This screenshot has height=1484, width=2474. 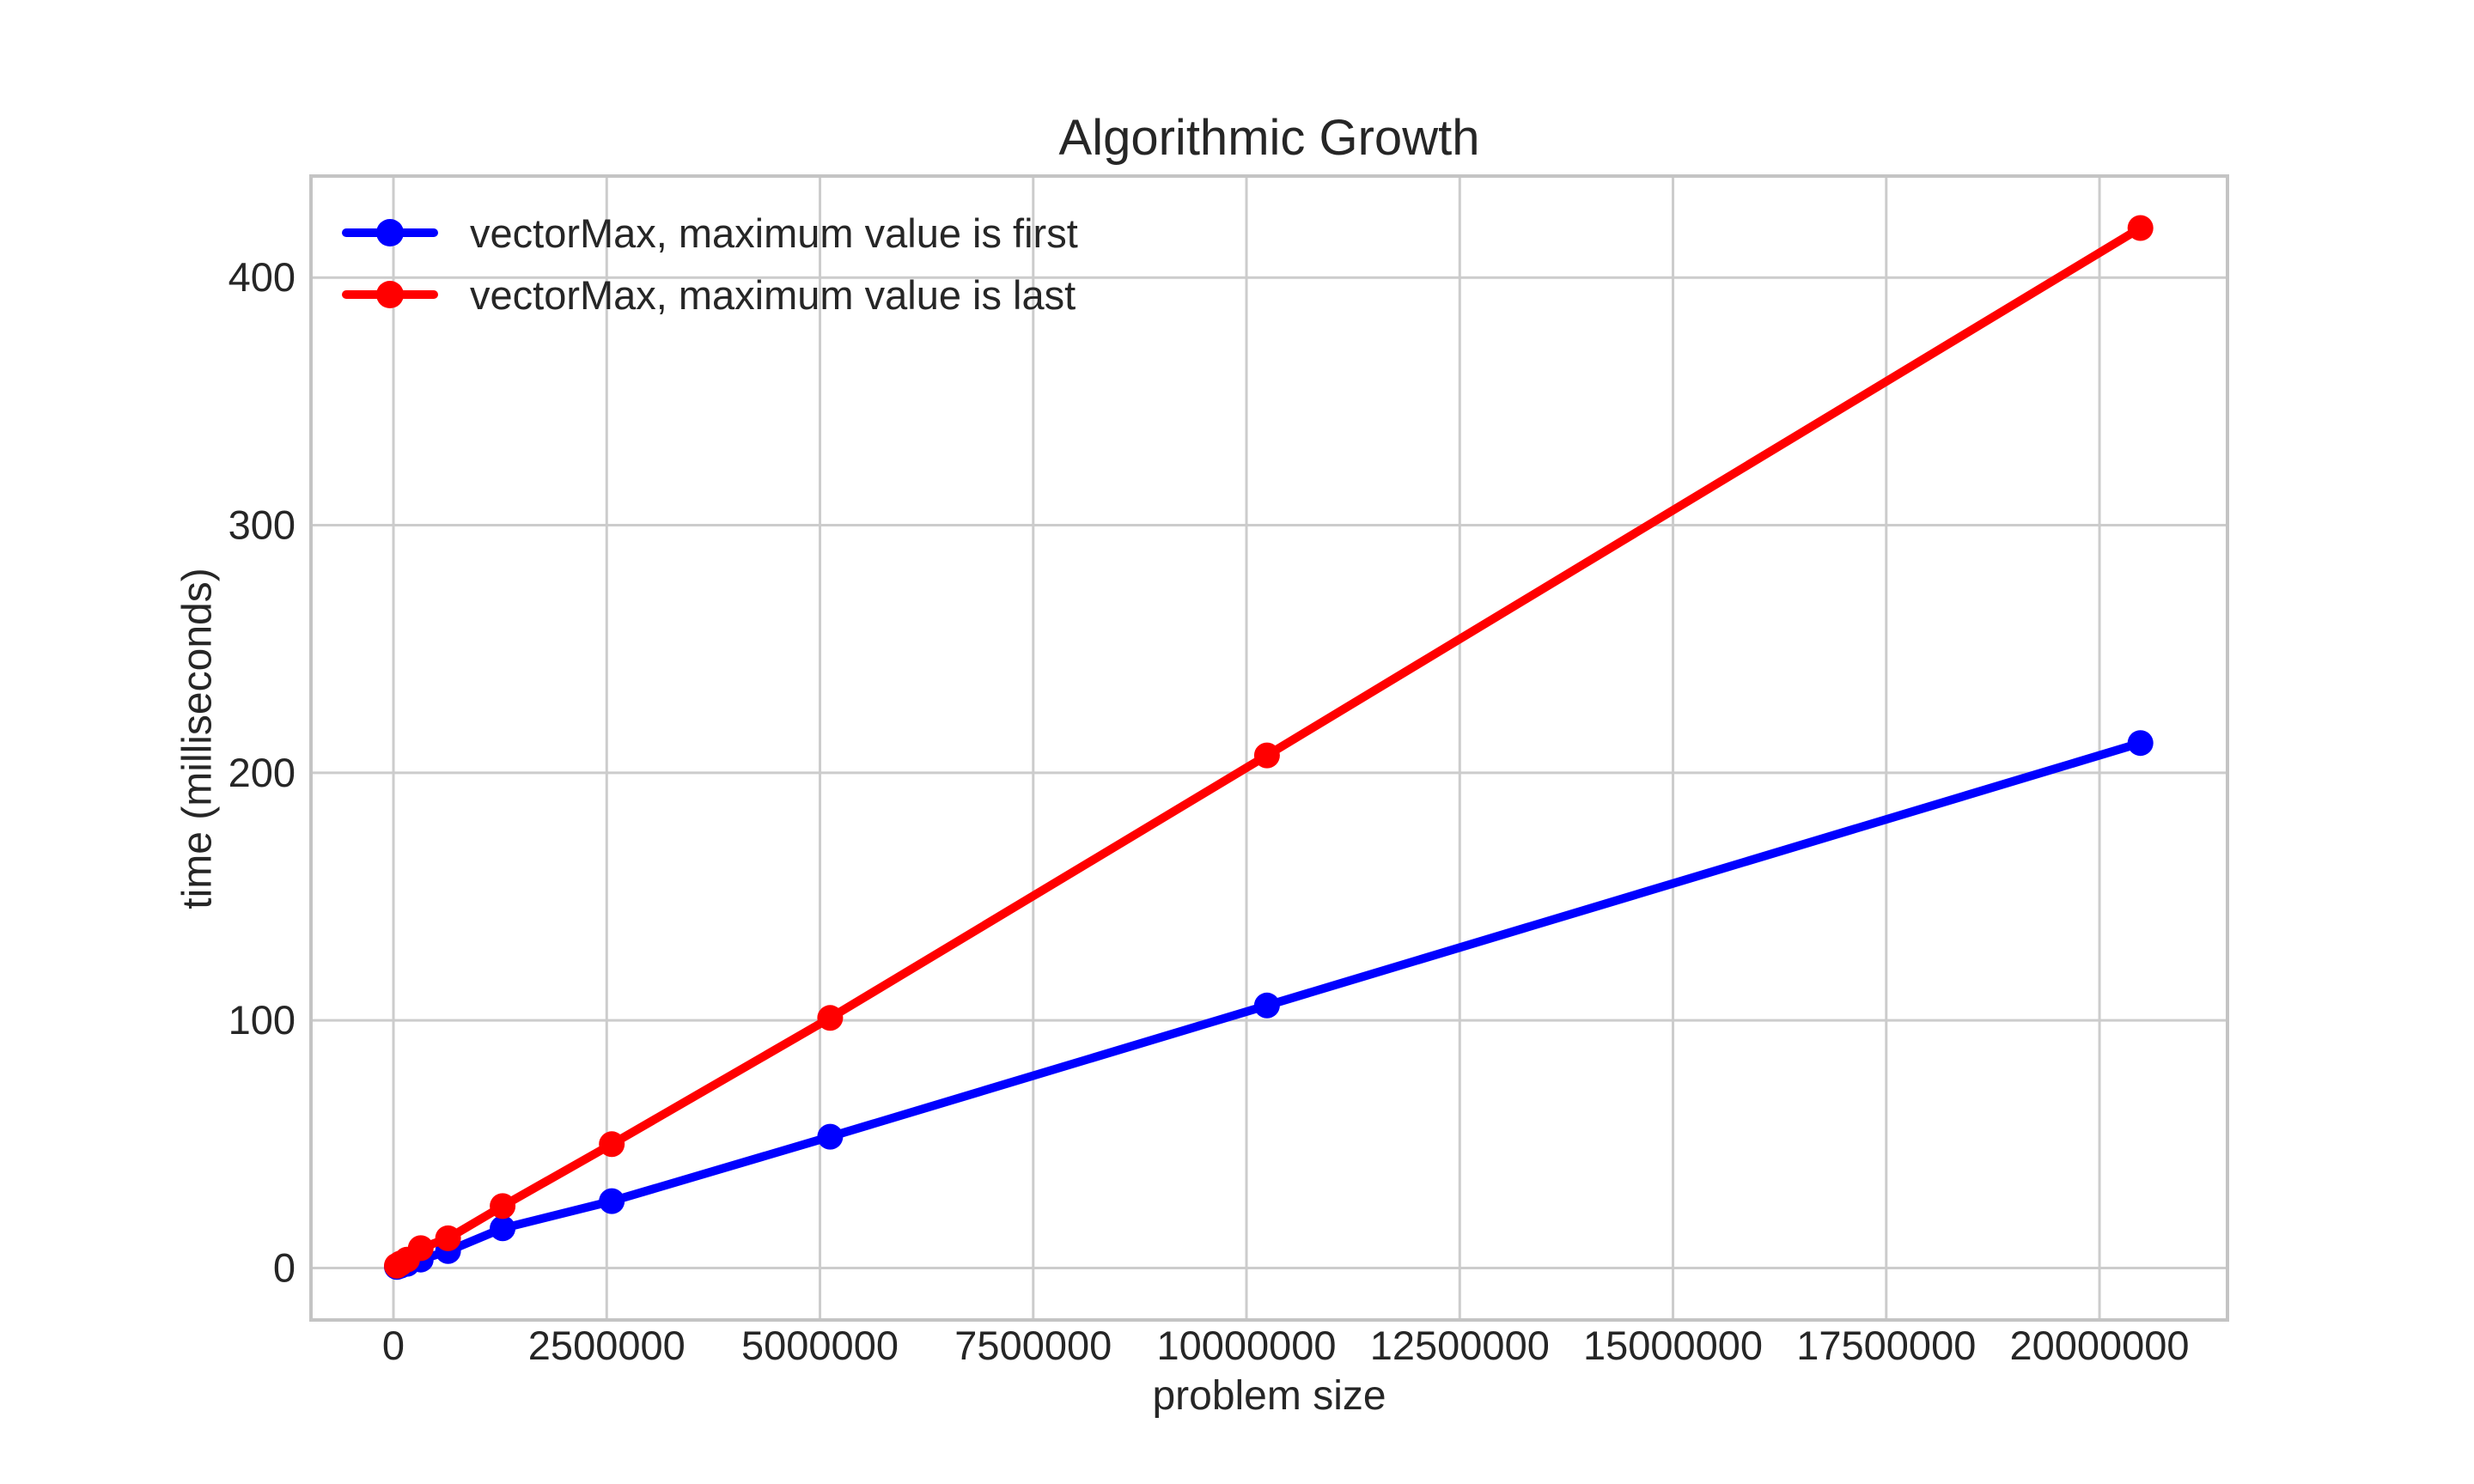 I want to click on x-tick-label: 15000000, so click(x=1673, y=1345).